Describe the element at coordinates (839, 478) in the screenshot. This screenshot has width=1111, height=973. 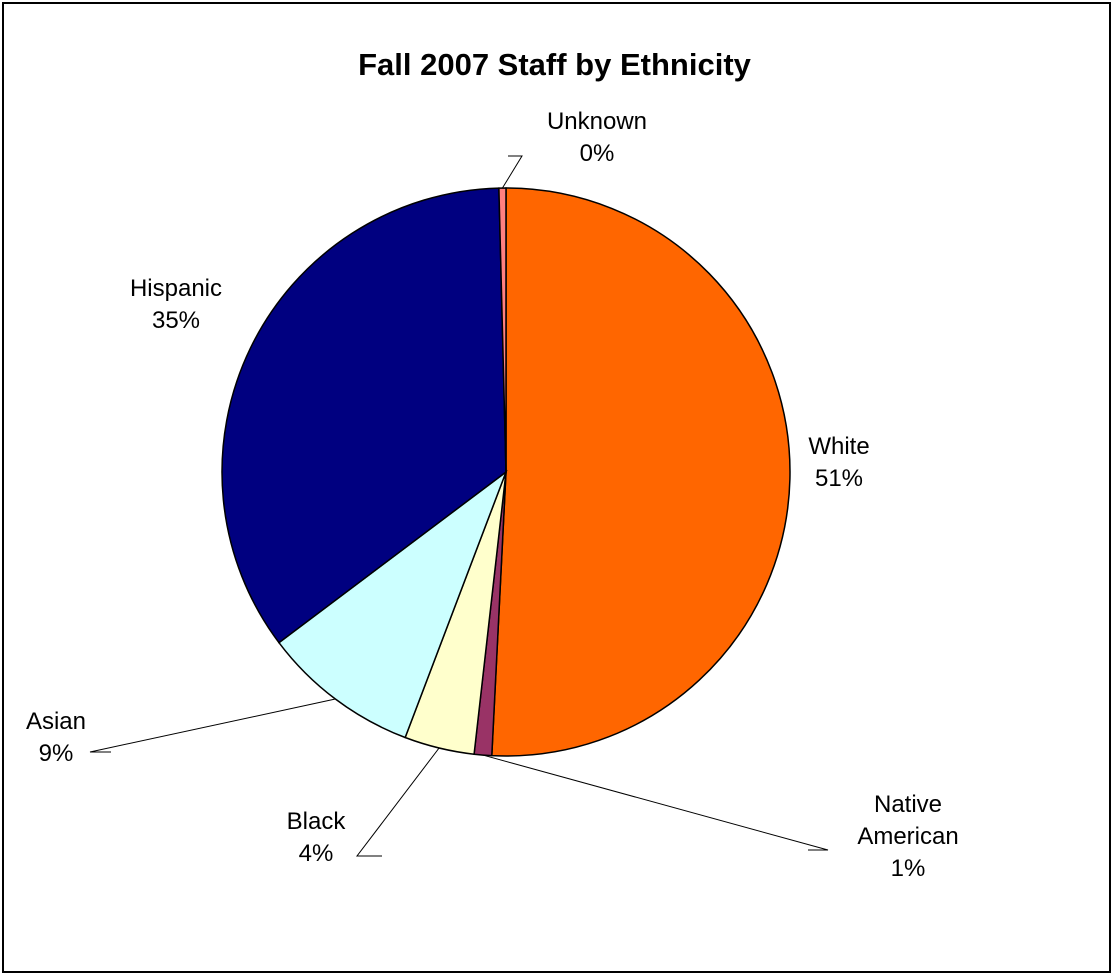
I see `slice-percent-white: 51%` at that location.